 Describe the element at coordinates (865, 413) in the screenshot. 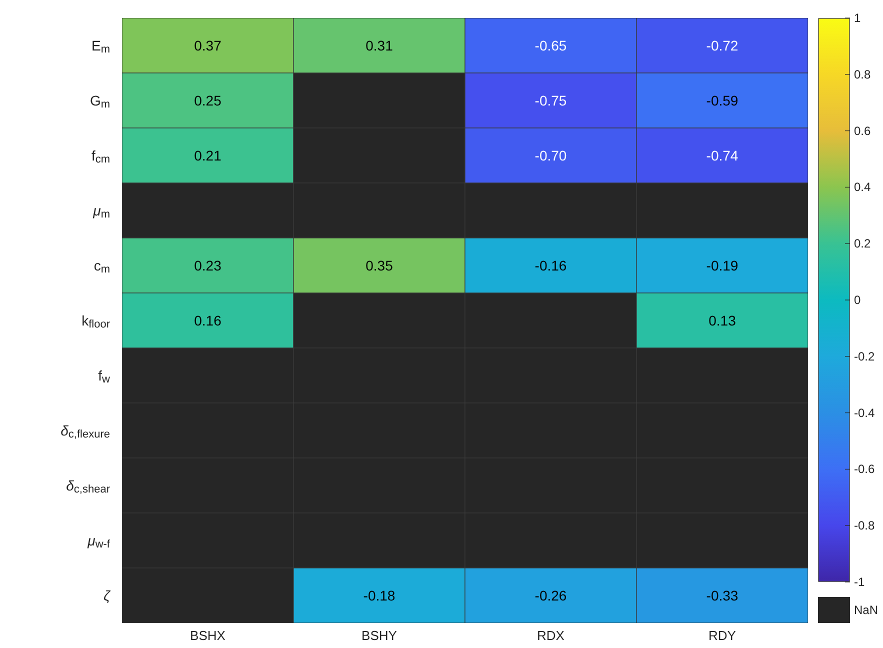

I see `color-bar-label: -0.4` at that location.